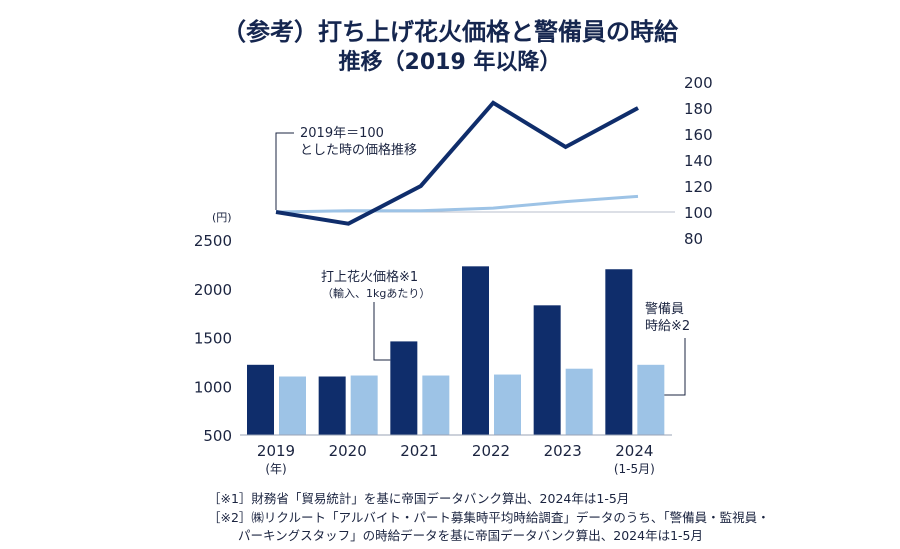 This screenshot has width=900, height=549. Describe the element at coordinates (457, 163) in the screenshot. I see `line-fireworks-index` at that location.